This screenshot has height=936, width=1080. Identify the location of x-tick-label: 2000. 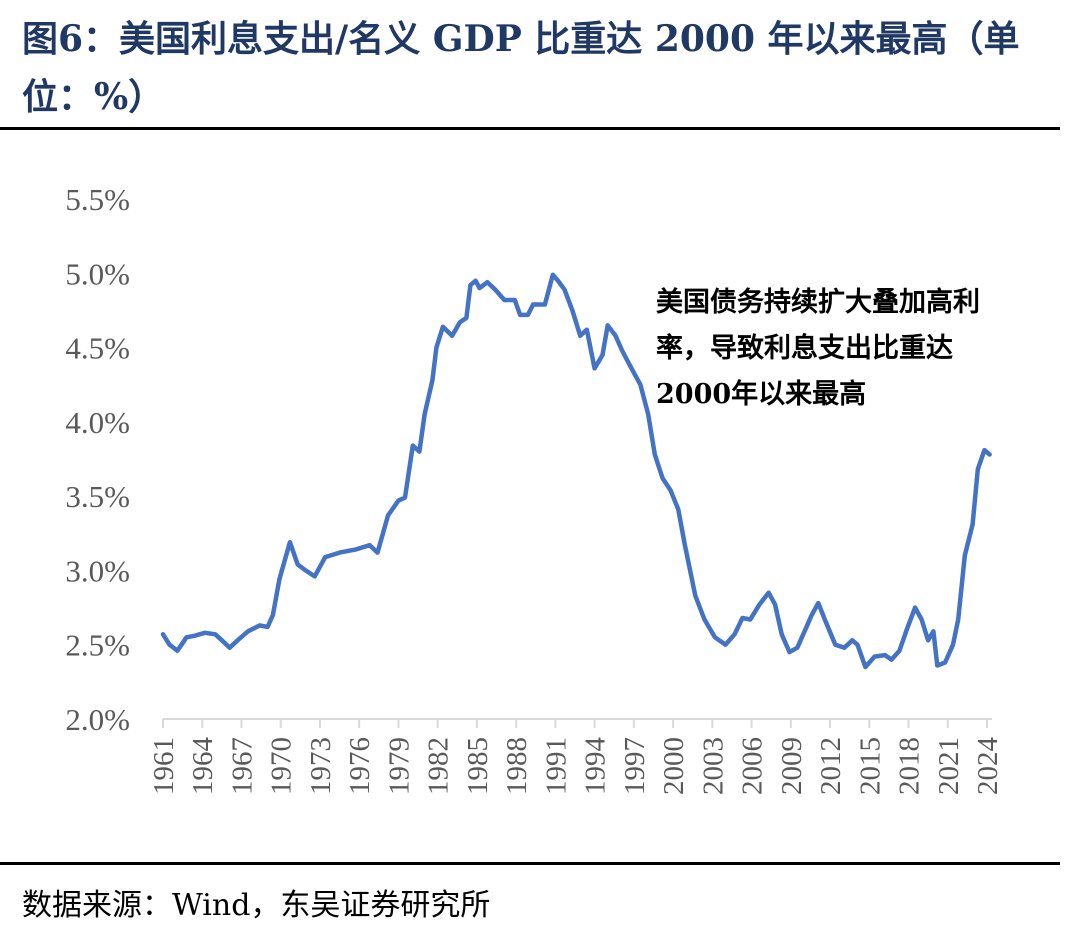
(674, 766).